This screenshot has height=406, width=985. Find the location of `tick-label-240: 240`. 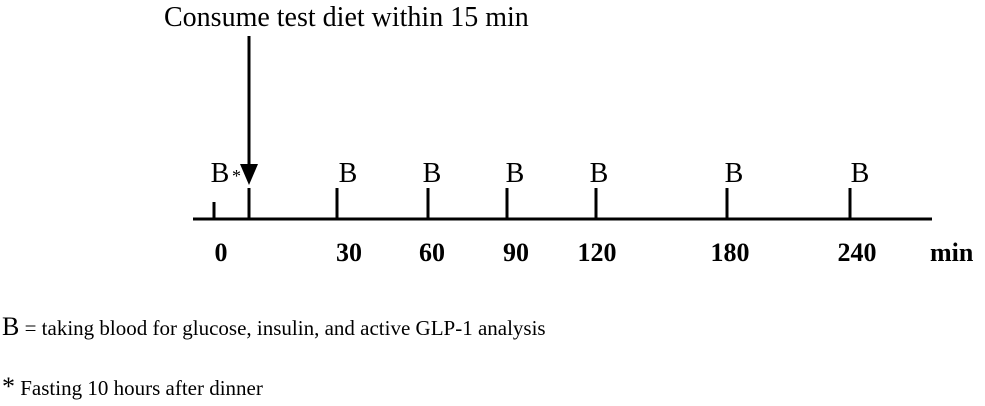

tick-label-240: 240 is located at coordinates (857, 252).